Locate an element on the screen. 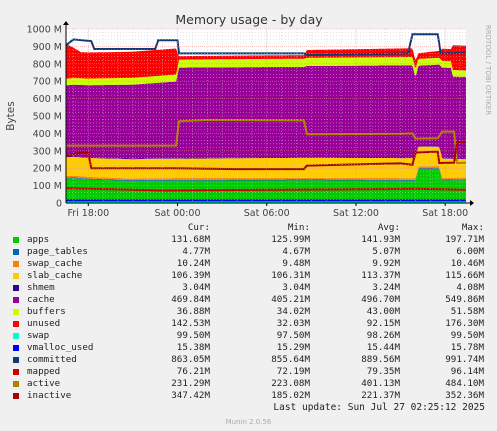  legend-row-shmem: shmem 3.04M 3.04M 3.24M 4.08M is located at coordinates (250, 288).